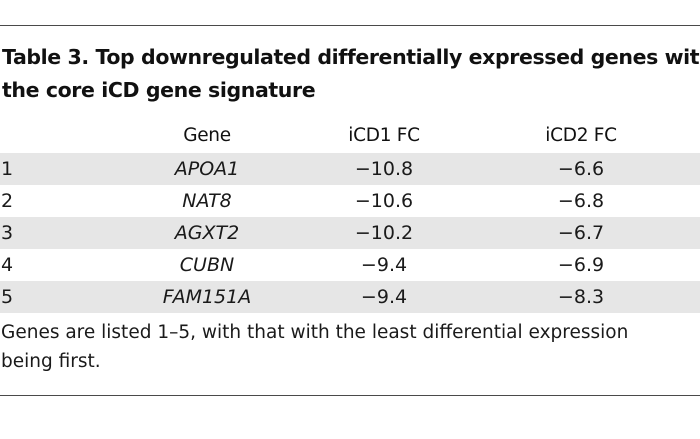 This screenshot has width=700, height=439. Describe the element at coordinates (384, 135) in the screenshot. I see `header-icd1-fc: iCD1 FC` at that location.